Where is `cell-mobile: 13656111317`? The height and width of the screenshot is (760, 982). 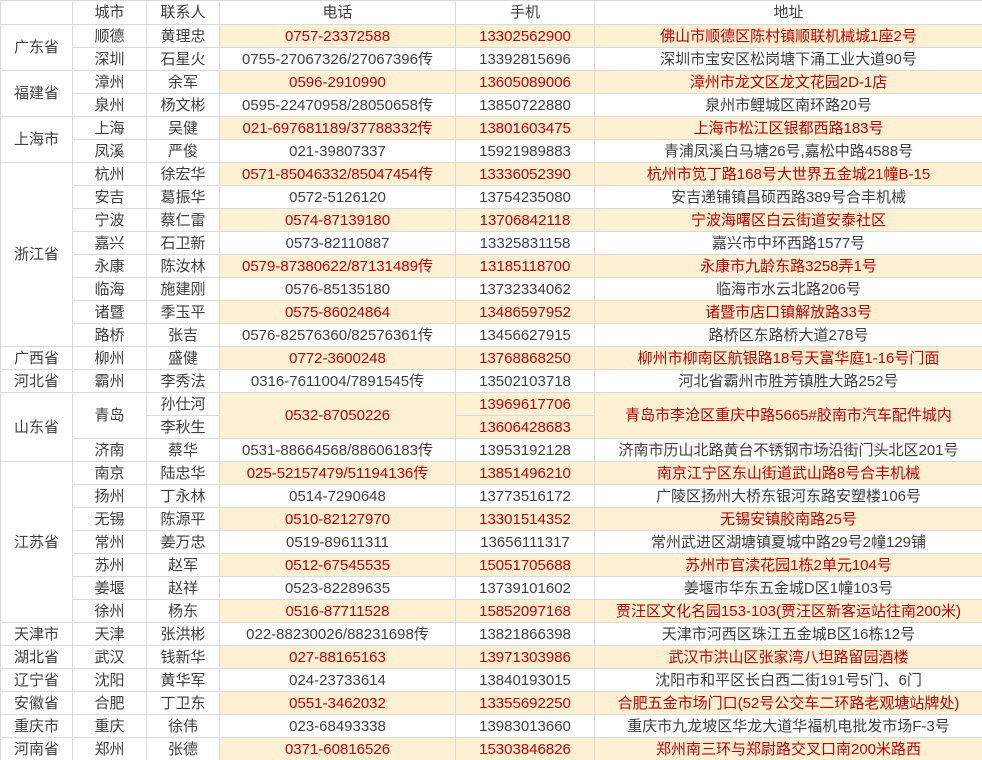 cell-mobile: 13656111317 is located at coordinates (525, 542).